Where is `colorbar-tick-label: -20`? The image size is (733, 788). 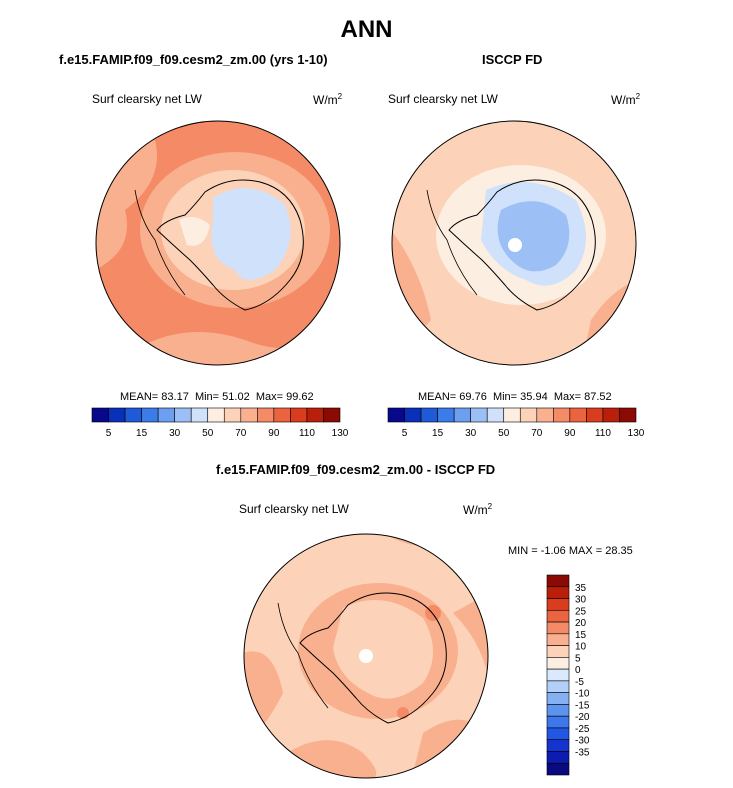
colorbar-tick-label: -20 is located at coordinates (582, 717).